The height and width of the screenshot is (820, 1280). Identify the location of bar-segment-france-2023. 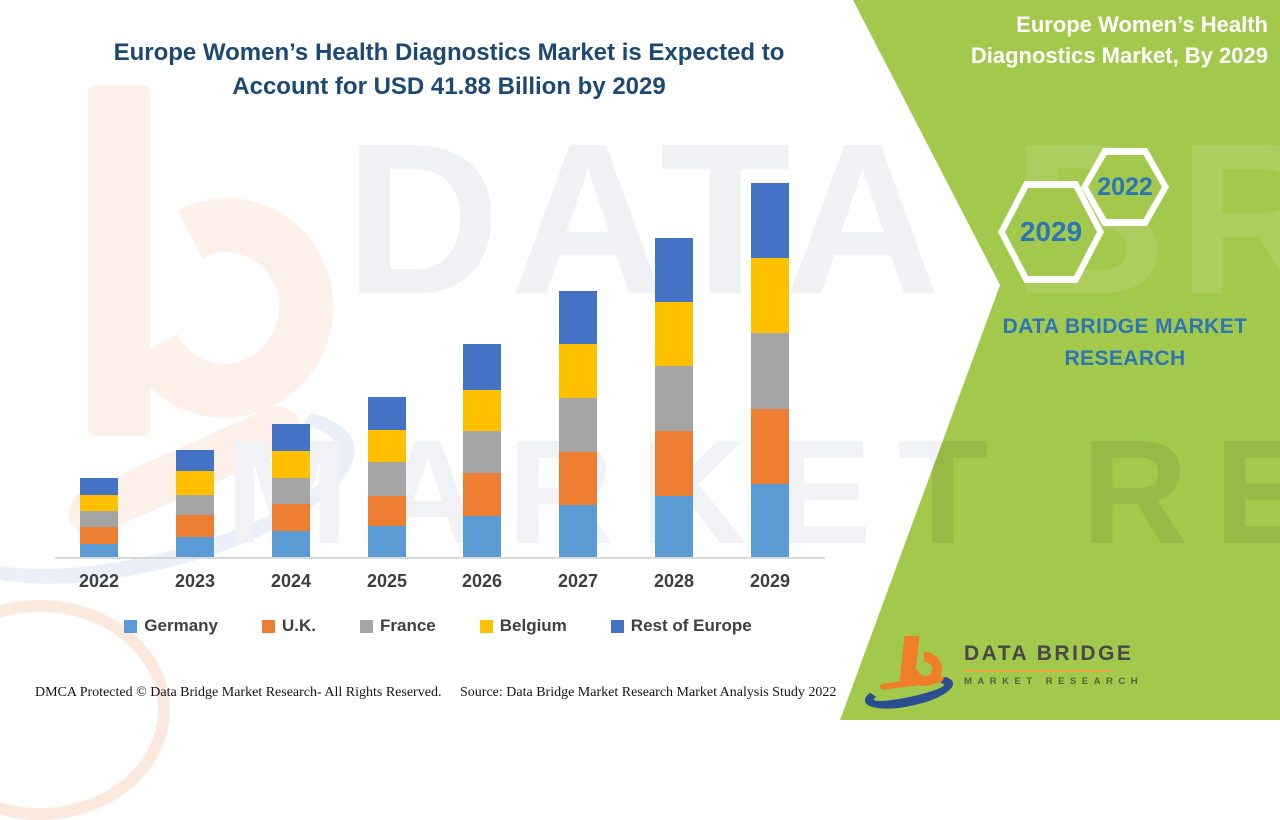
(195, 504).